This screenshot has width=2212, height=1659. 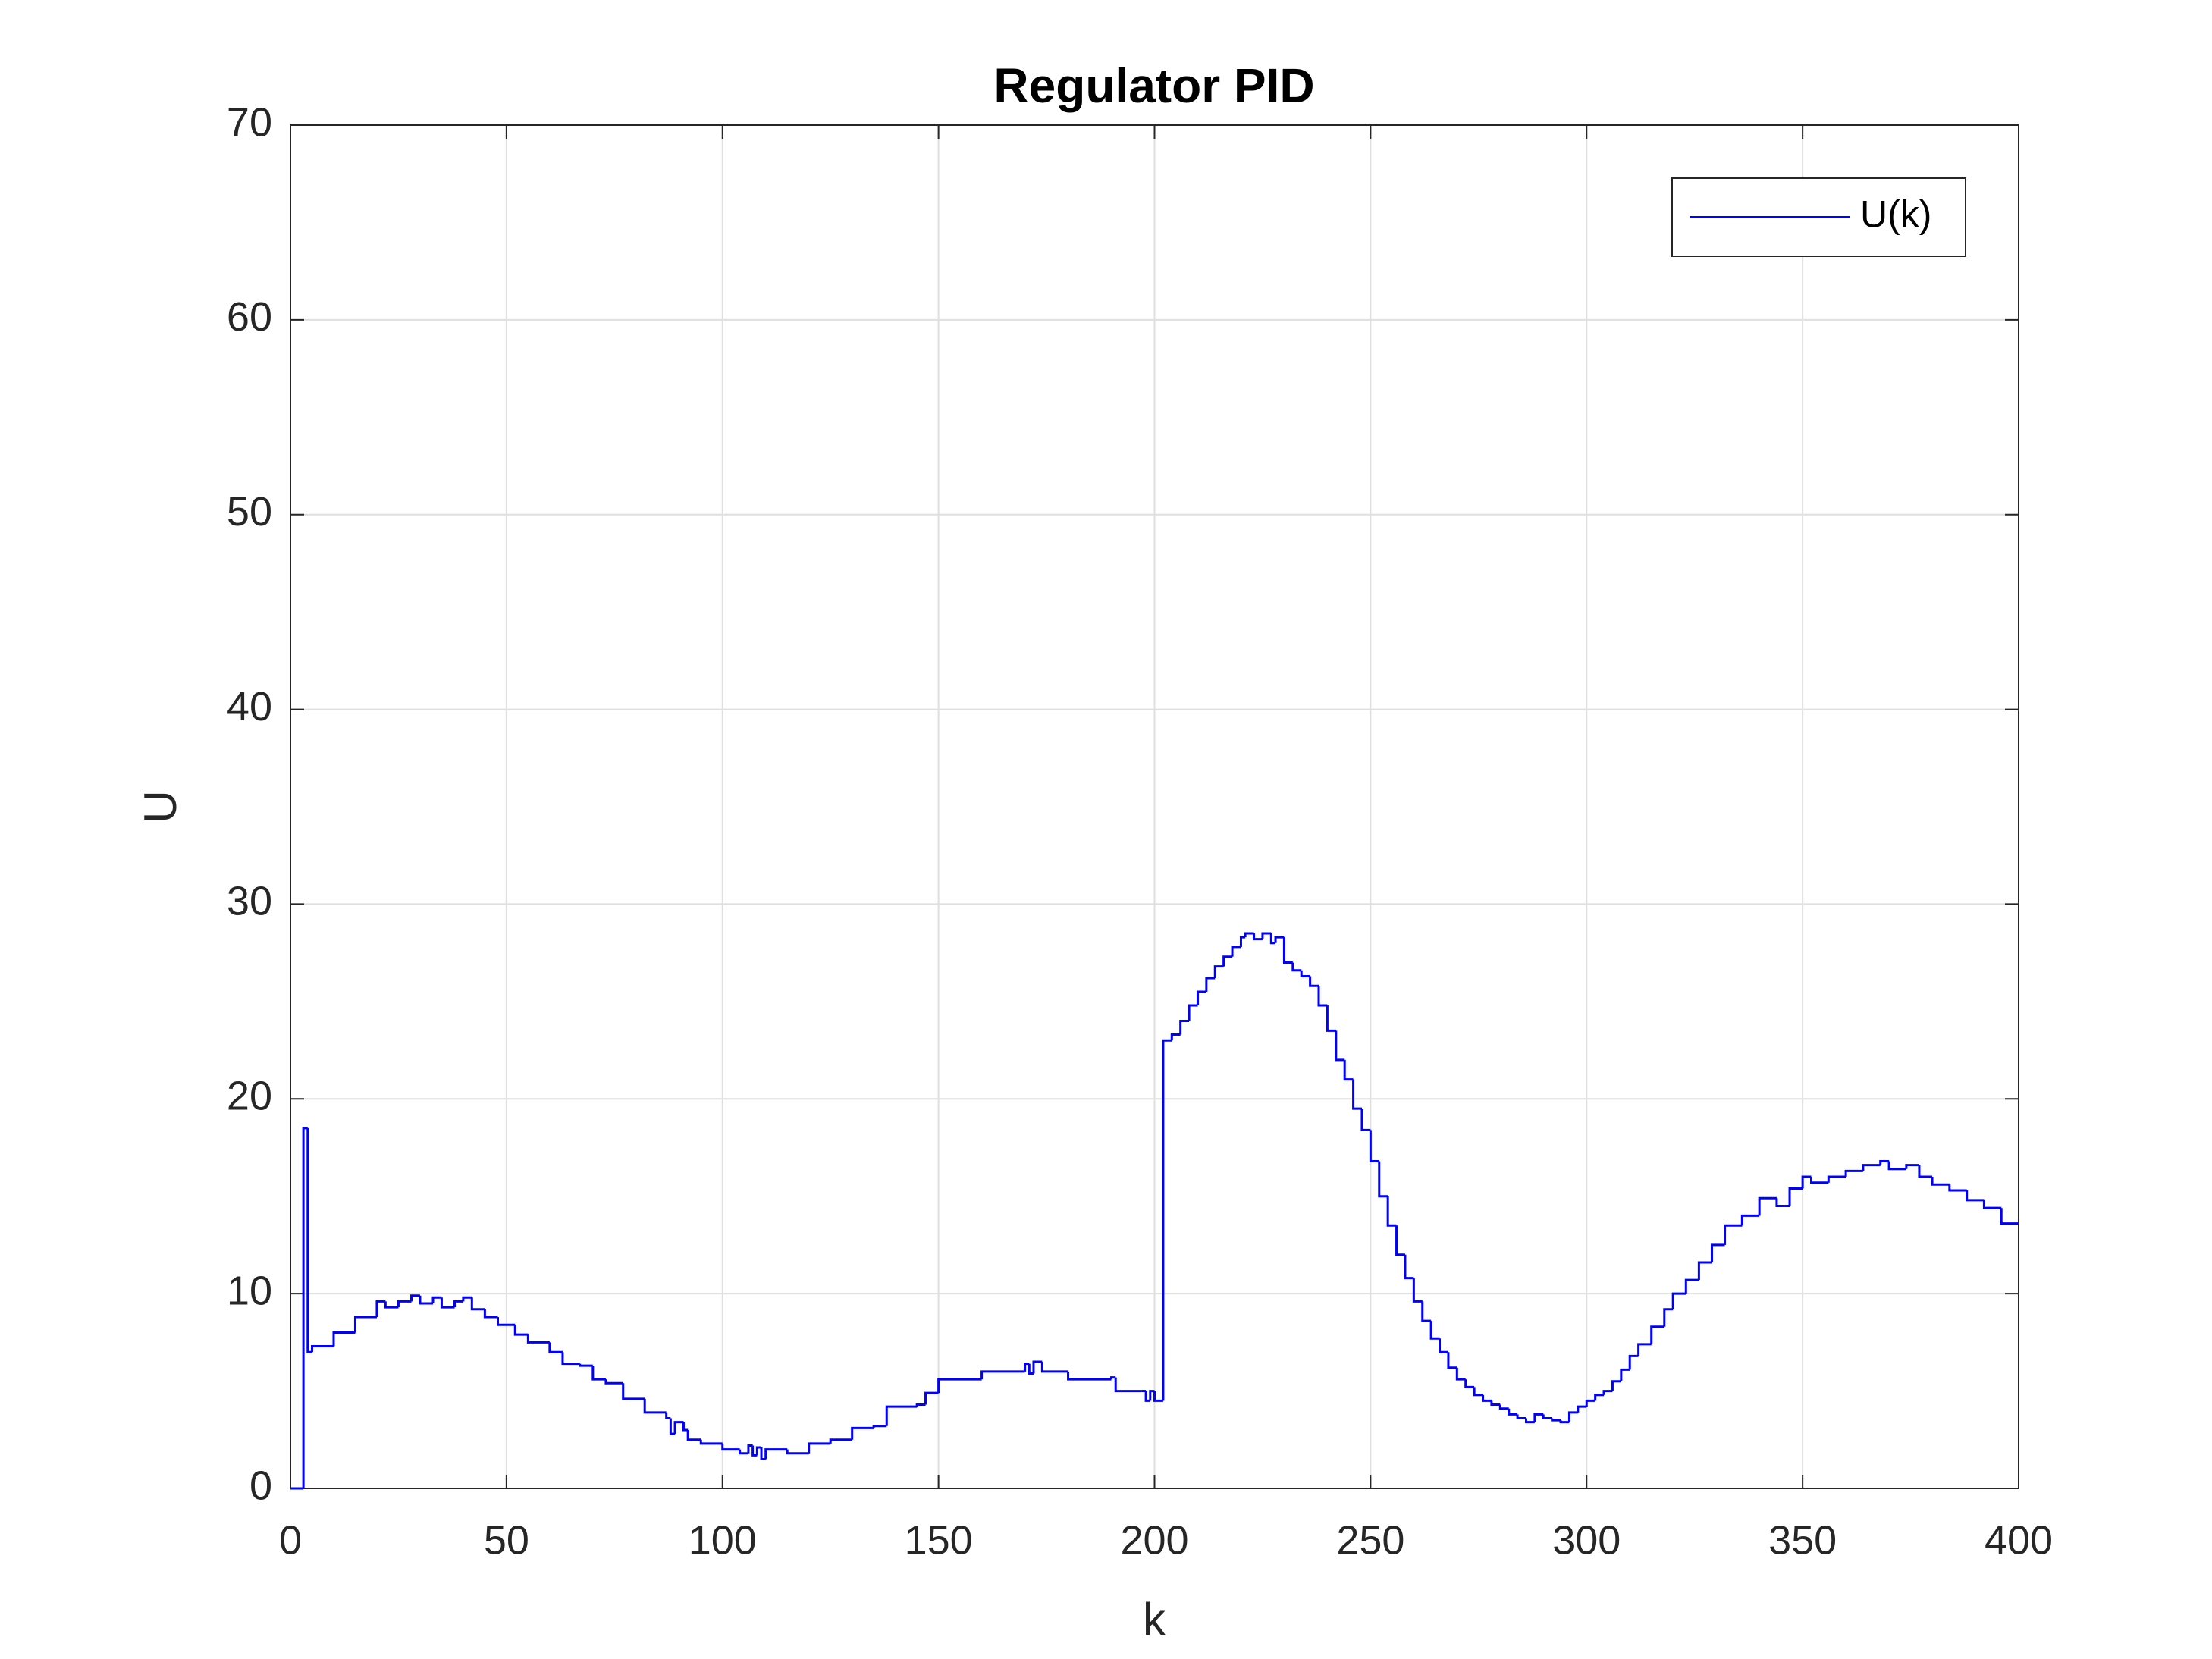 I want to click on y-tick-label: 20, so click(x=250, y=1096).